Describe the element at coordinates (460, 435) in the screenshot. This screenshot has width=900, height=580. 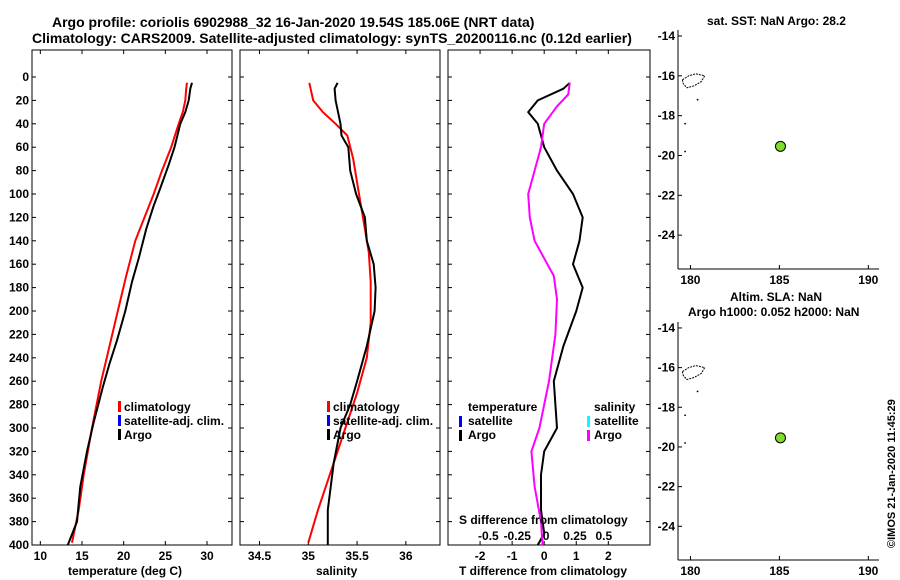
I see `legend-t-argo-swatch` at that location.